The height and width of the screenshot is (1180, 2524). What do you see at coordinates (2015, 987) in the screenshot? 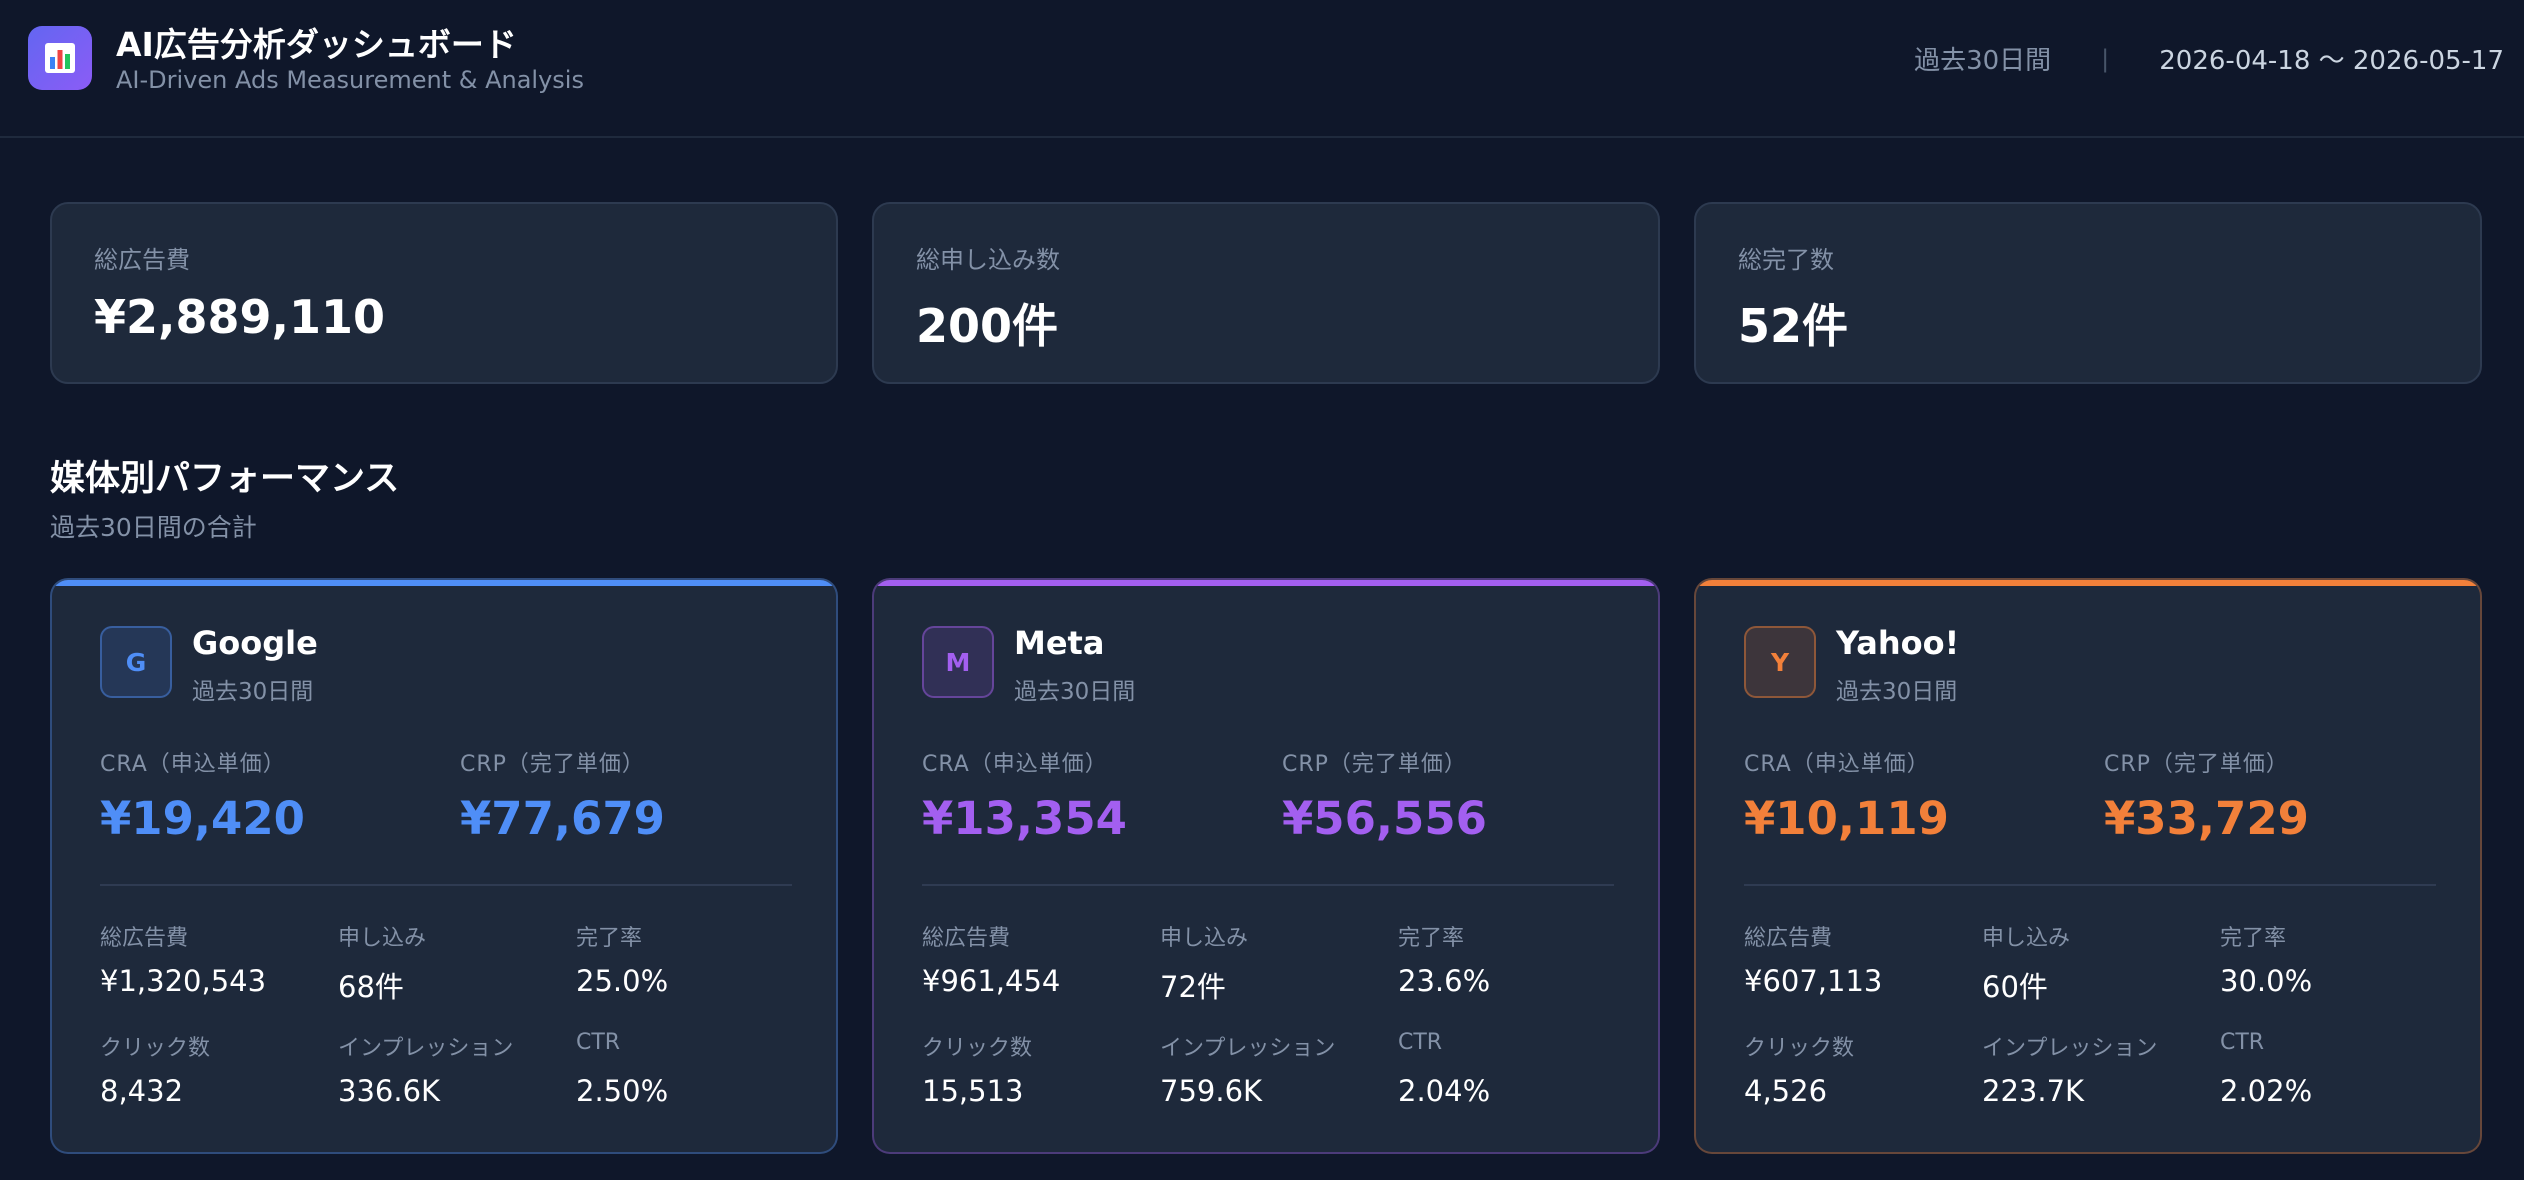
I see `stat-value: 60件` at bounding box center [2015, 987].